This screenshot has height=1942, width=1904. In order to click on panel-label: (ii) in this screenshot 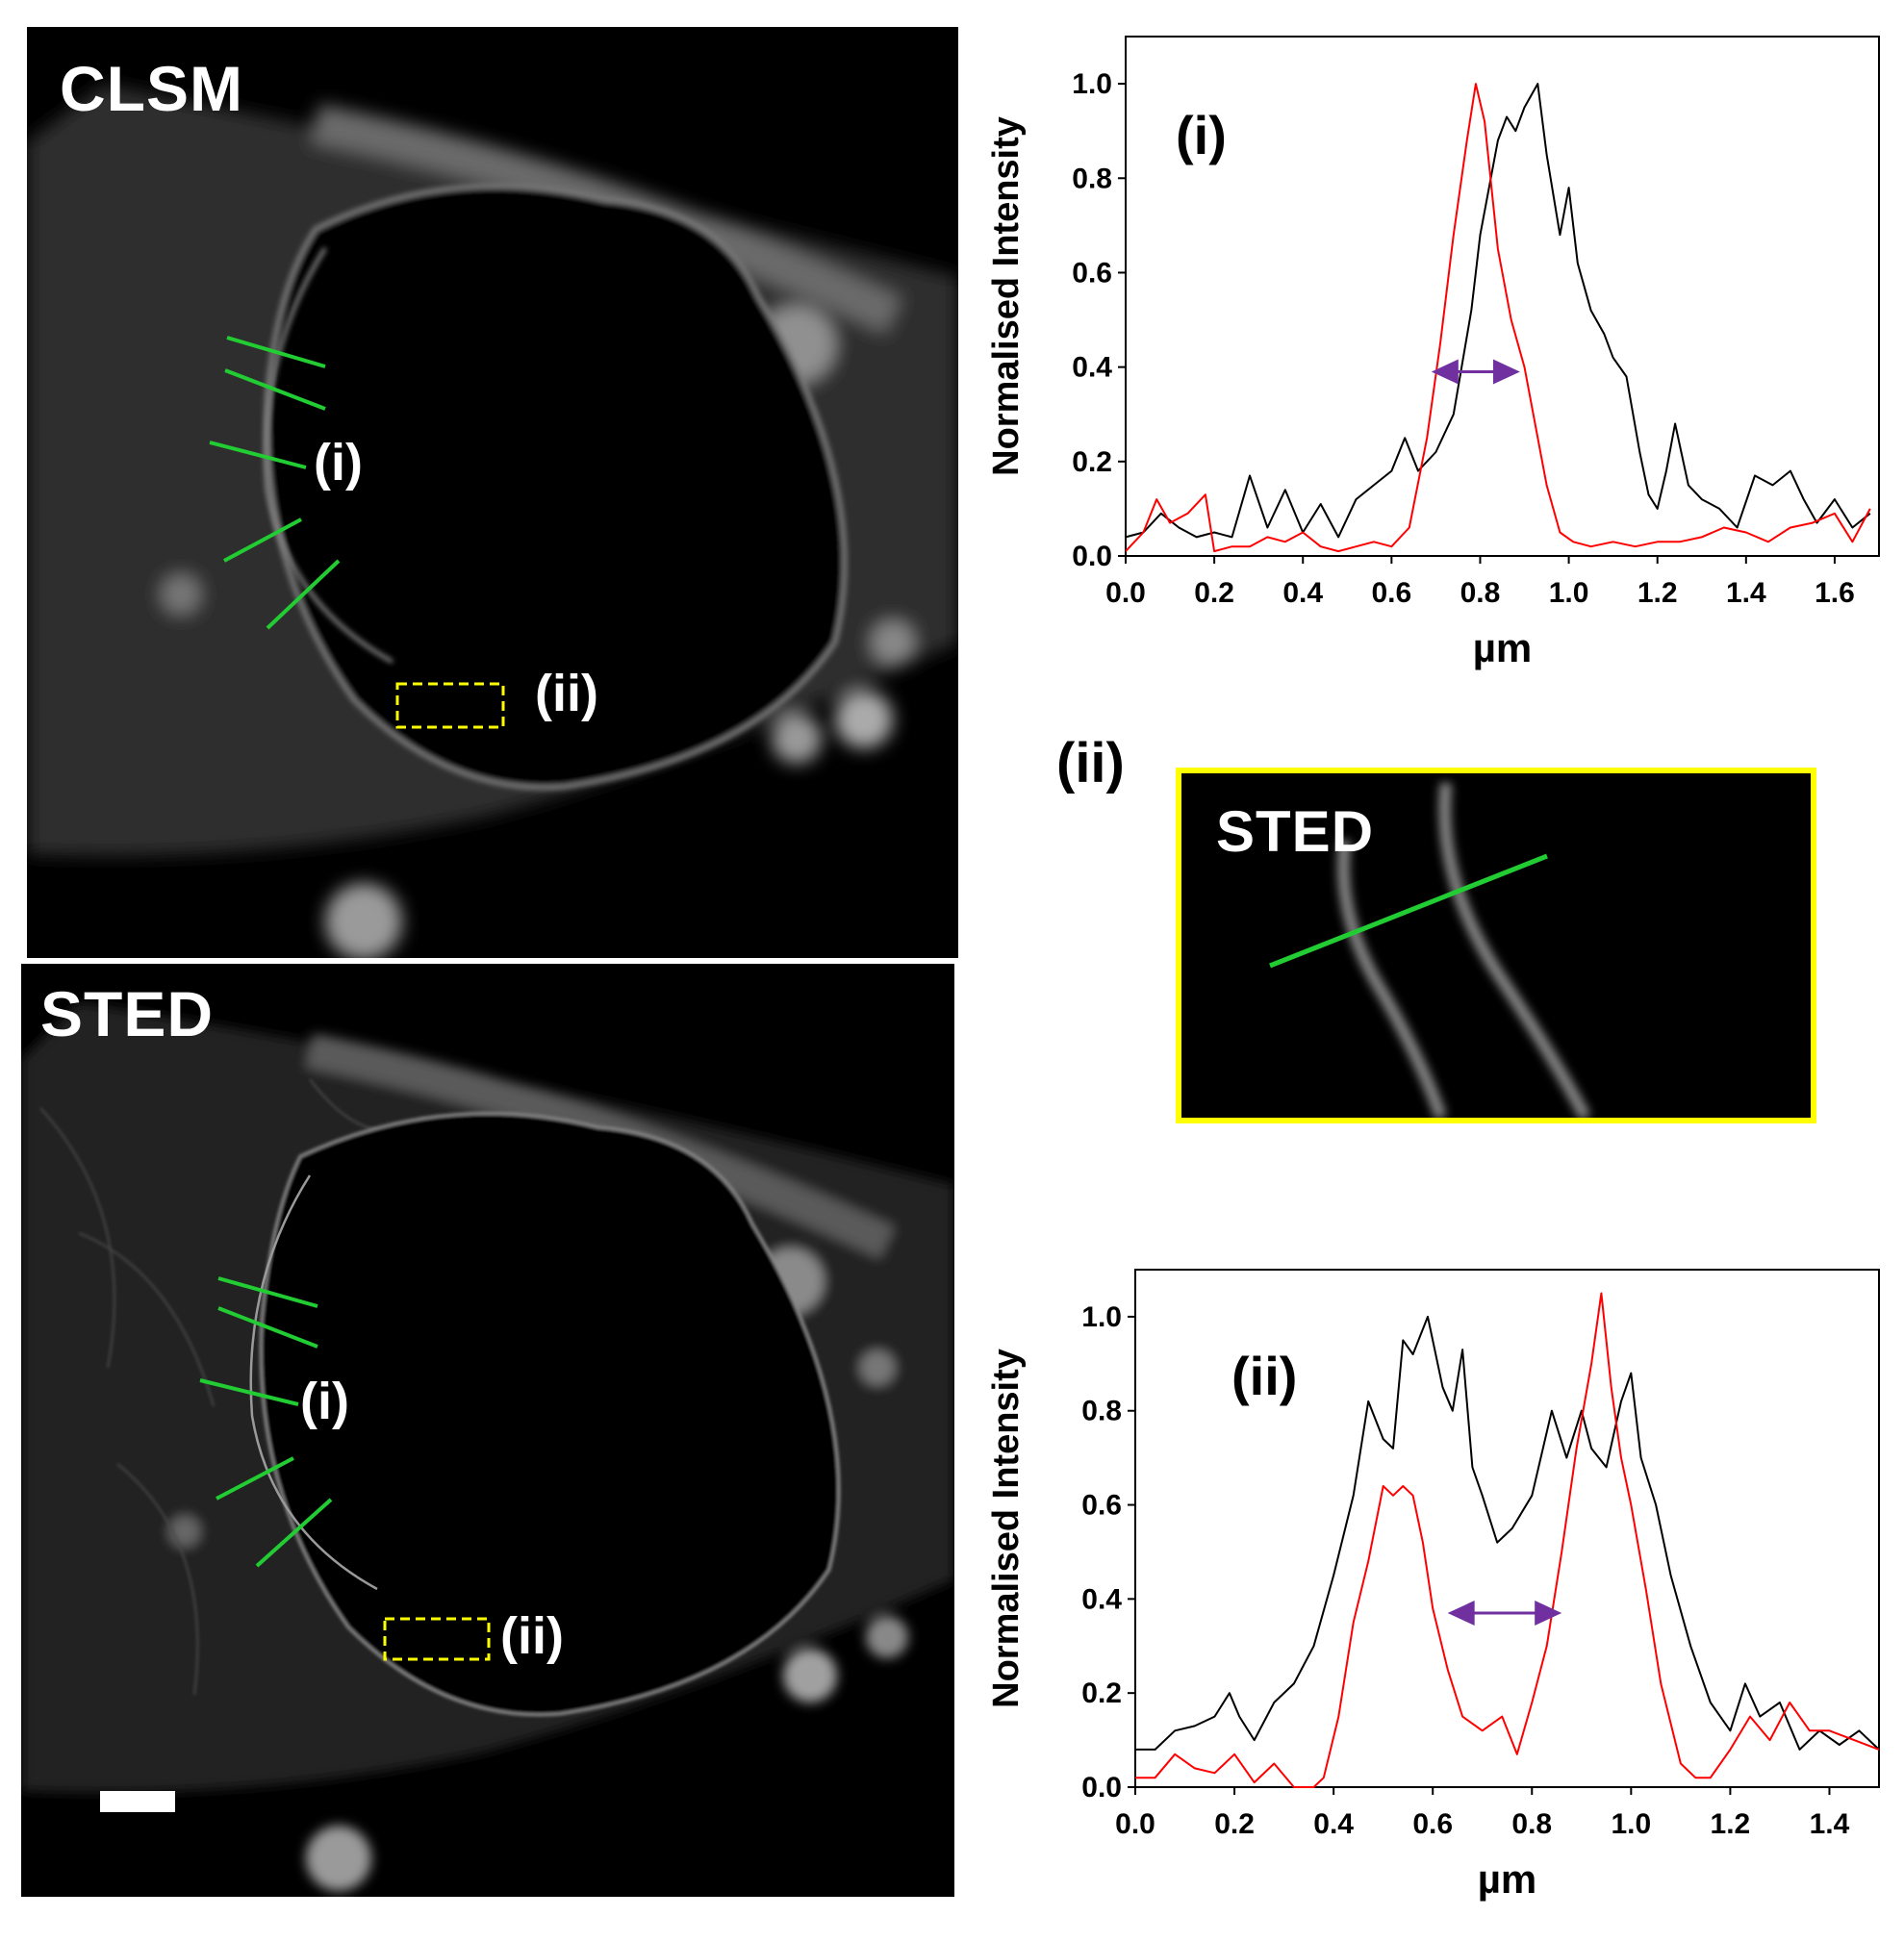, I will do `click(1264, 1376)`.